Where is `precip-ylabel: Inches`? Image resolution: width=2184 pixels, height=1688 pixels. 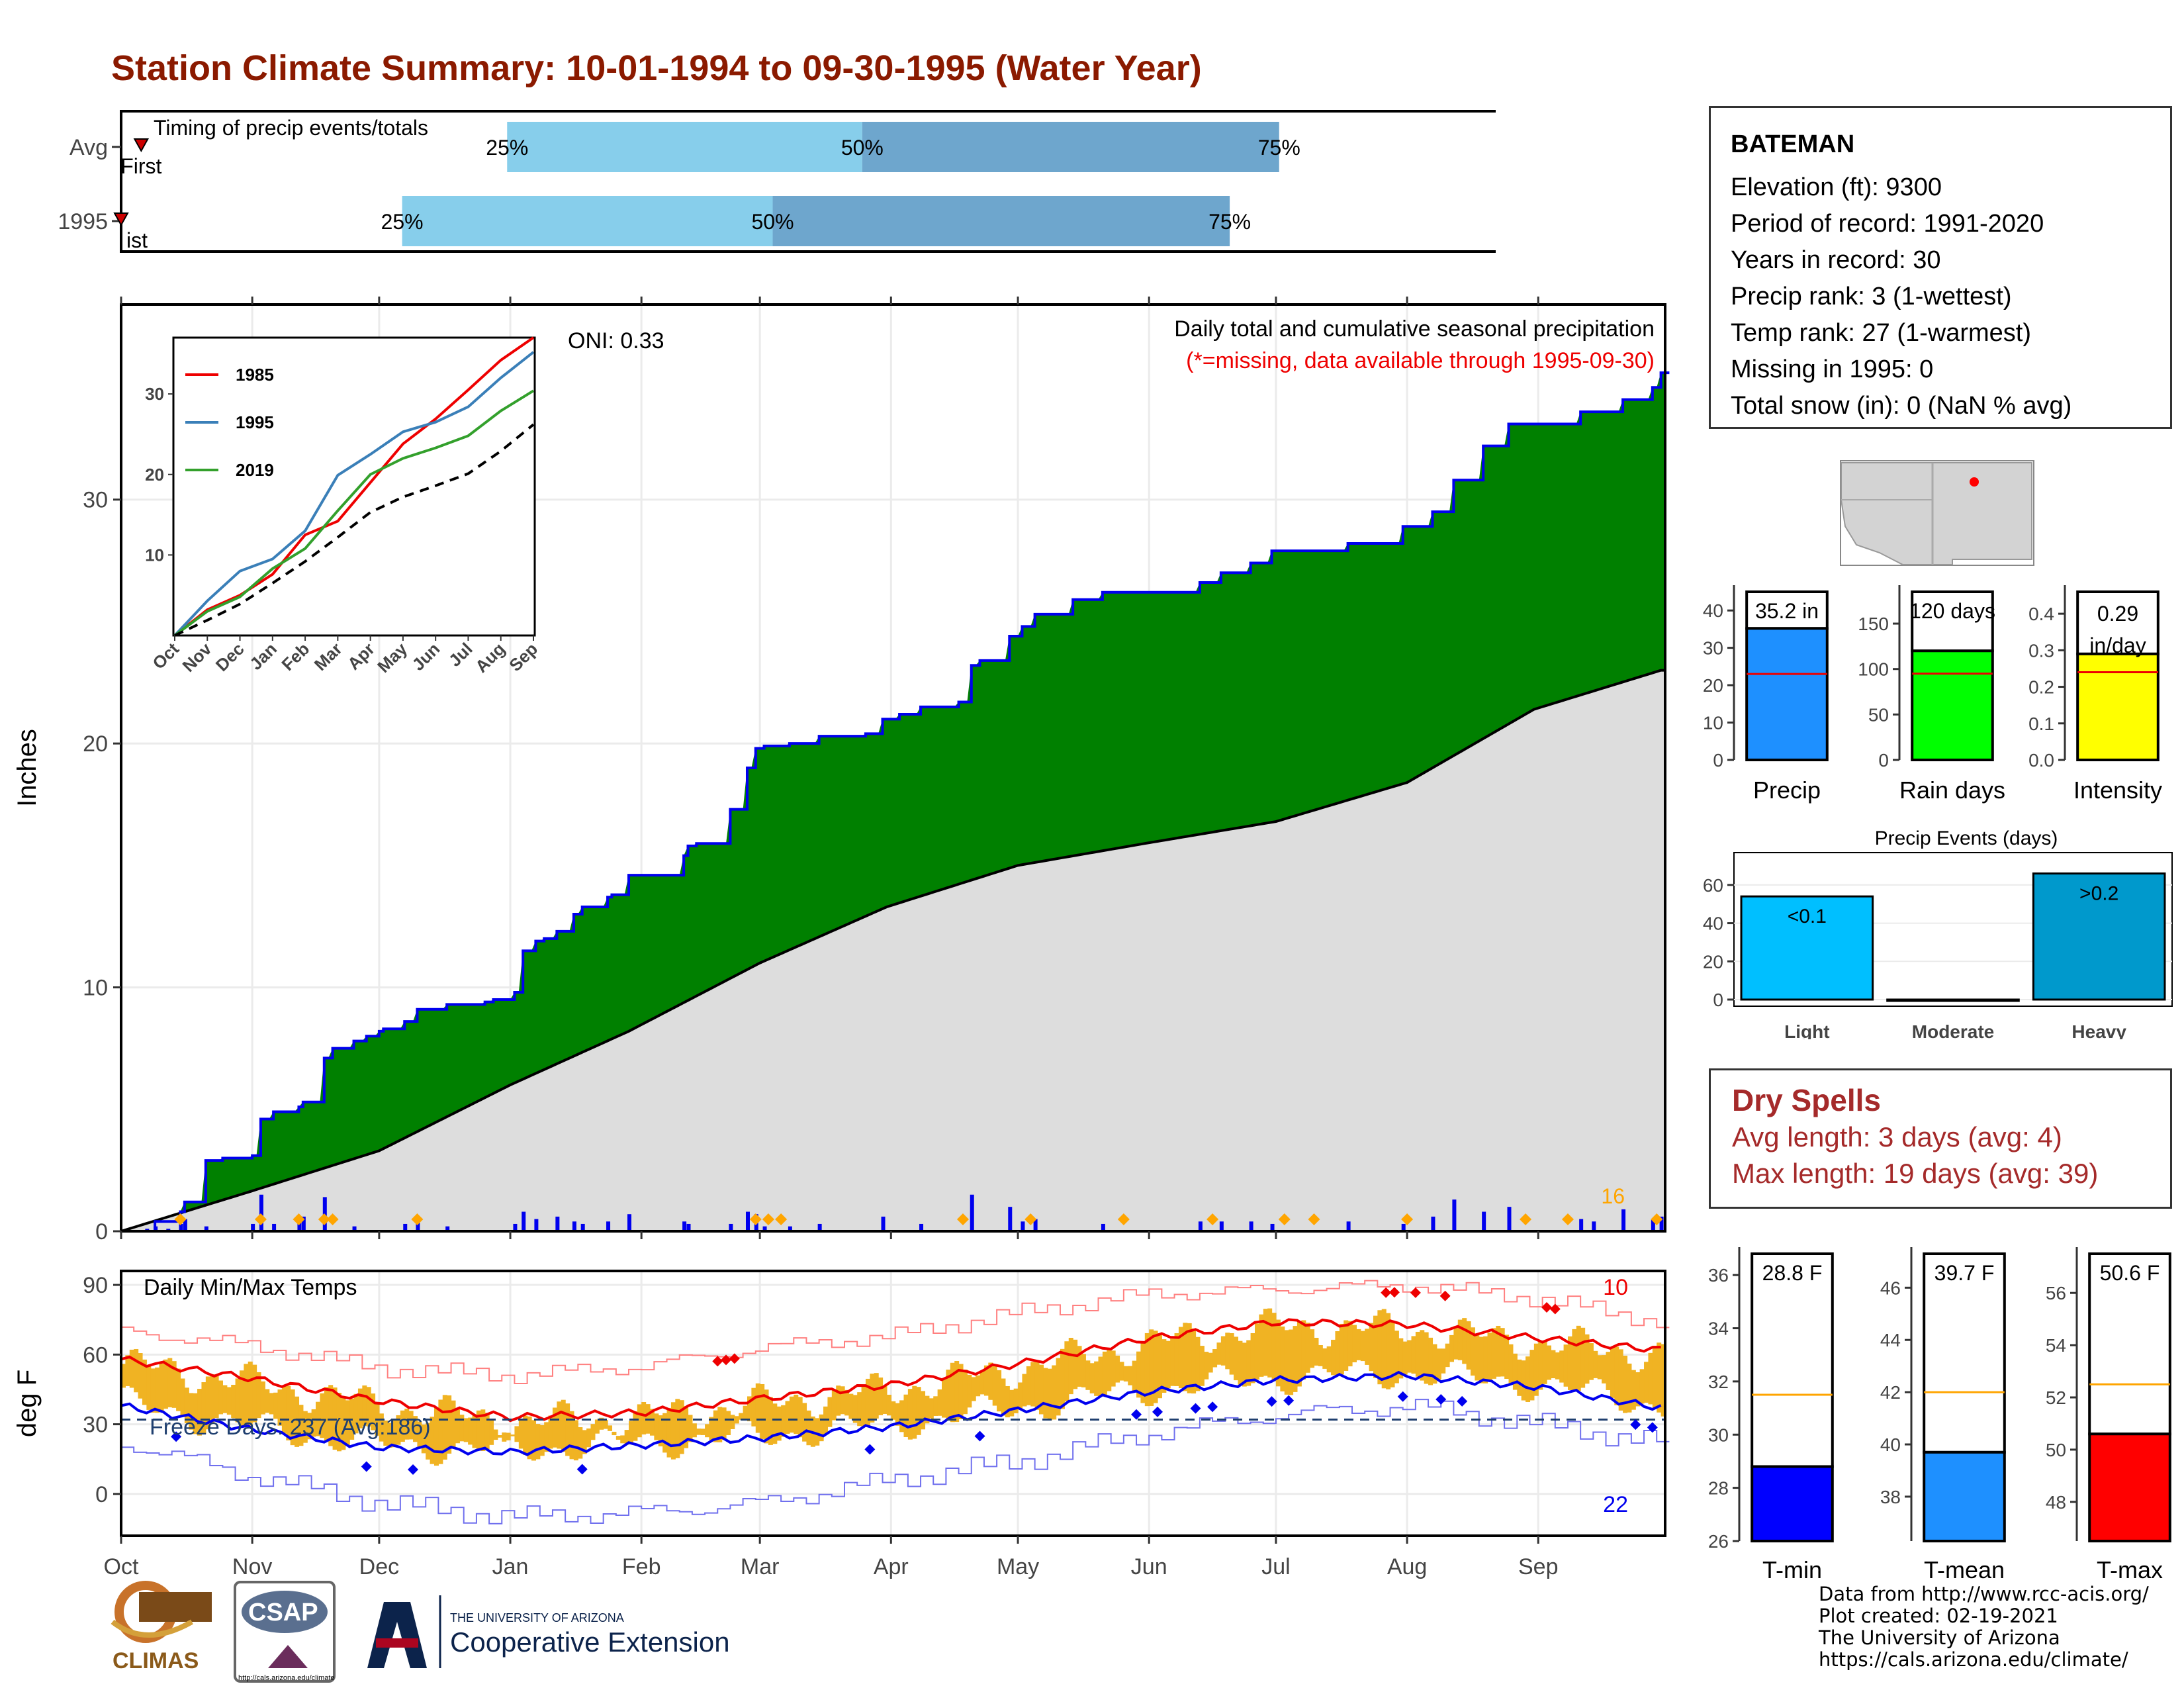
precip-ylabel: Inches is located at coordinates (28, 768).